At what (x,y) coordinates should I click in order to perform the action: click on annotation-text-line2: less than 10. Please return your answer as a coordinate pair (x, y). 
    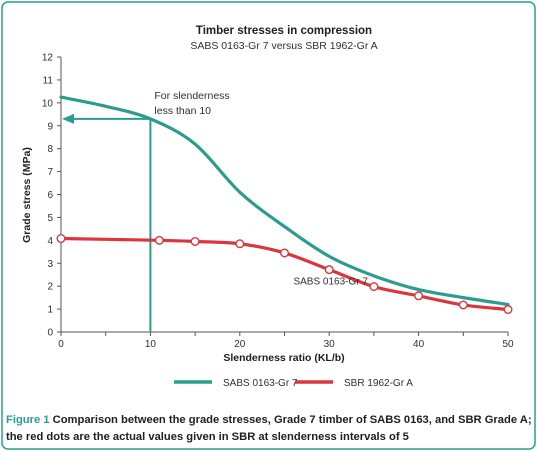
    Looking at the image, I should click on (182, 111).